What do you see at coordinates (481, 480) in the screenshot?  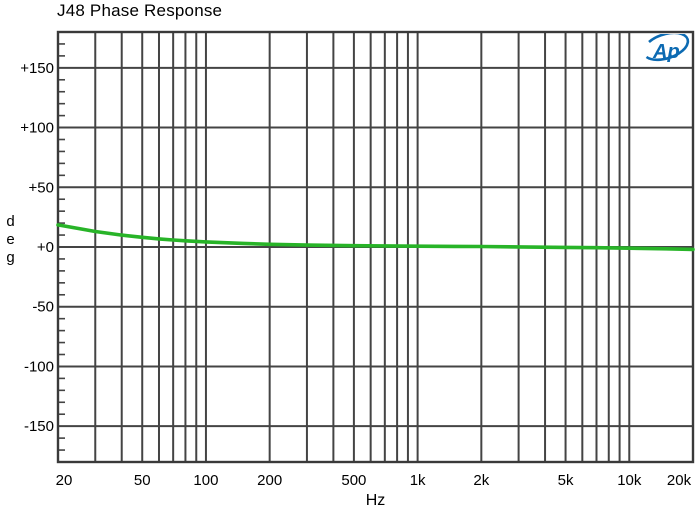 I see `x-tick-label: 2k` at bounding box center [481, 480].